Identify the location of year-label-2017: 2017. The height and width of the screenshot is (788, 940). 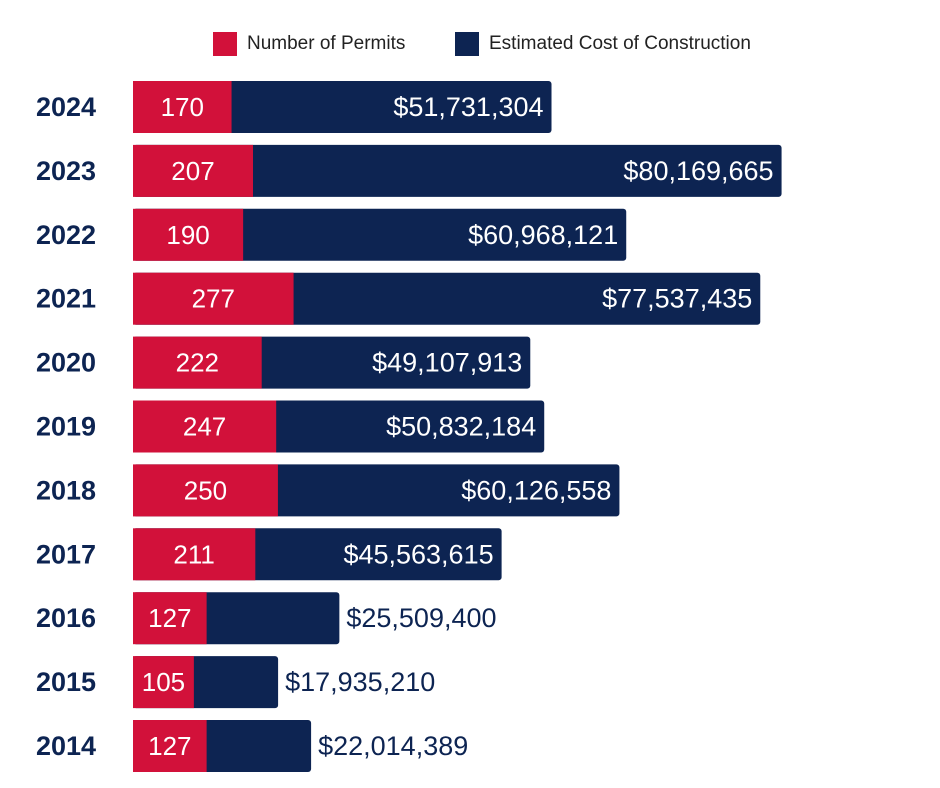
(66, 554).